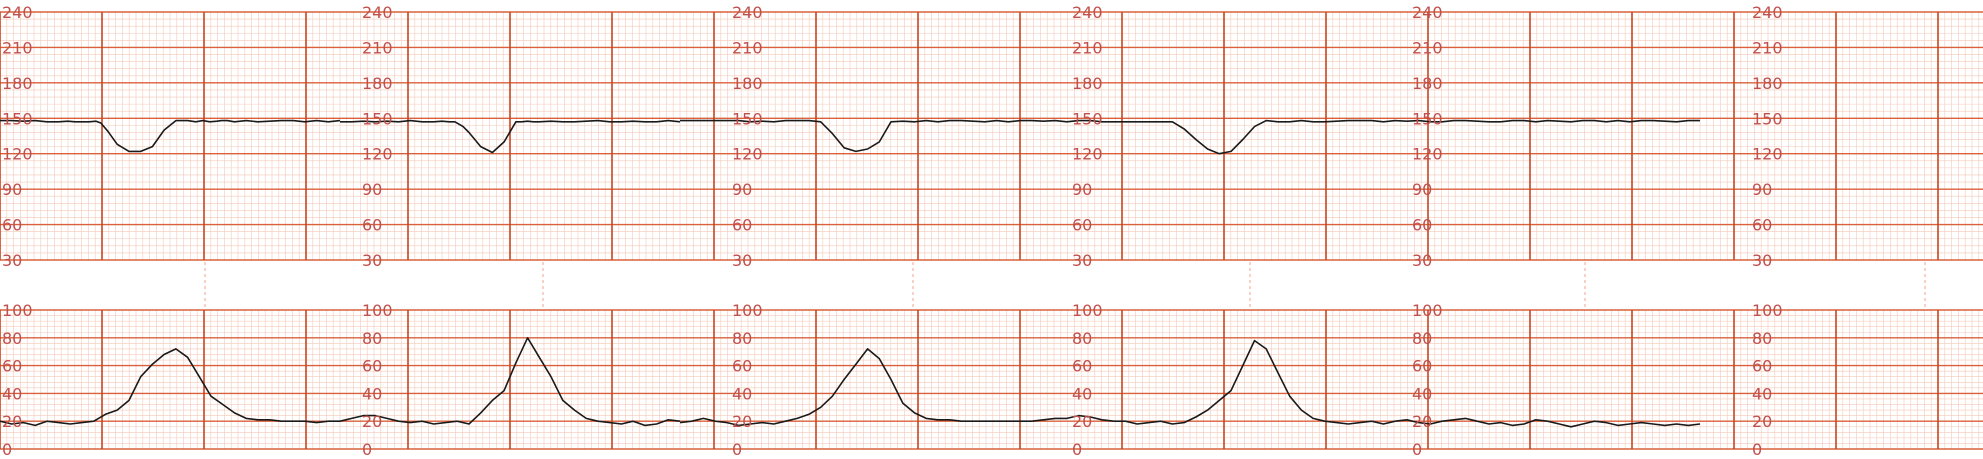  I want to click on gap-marker-layer, so click(1065, 285).